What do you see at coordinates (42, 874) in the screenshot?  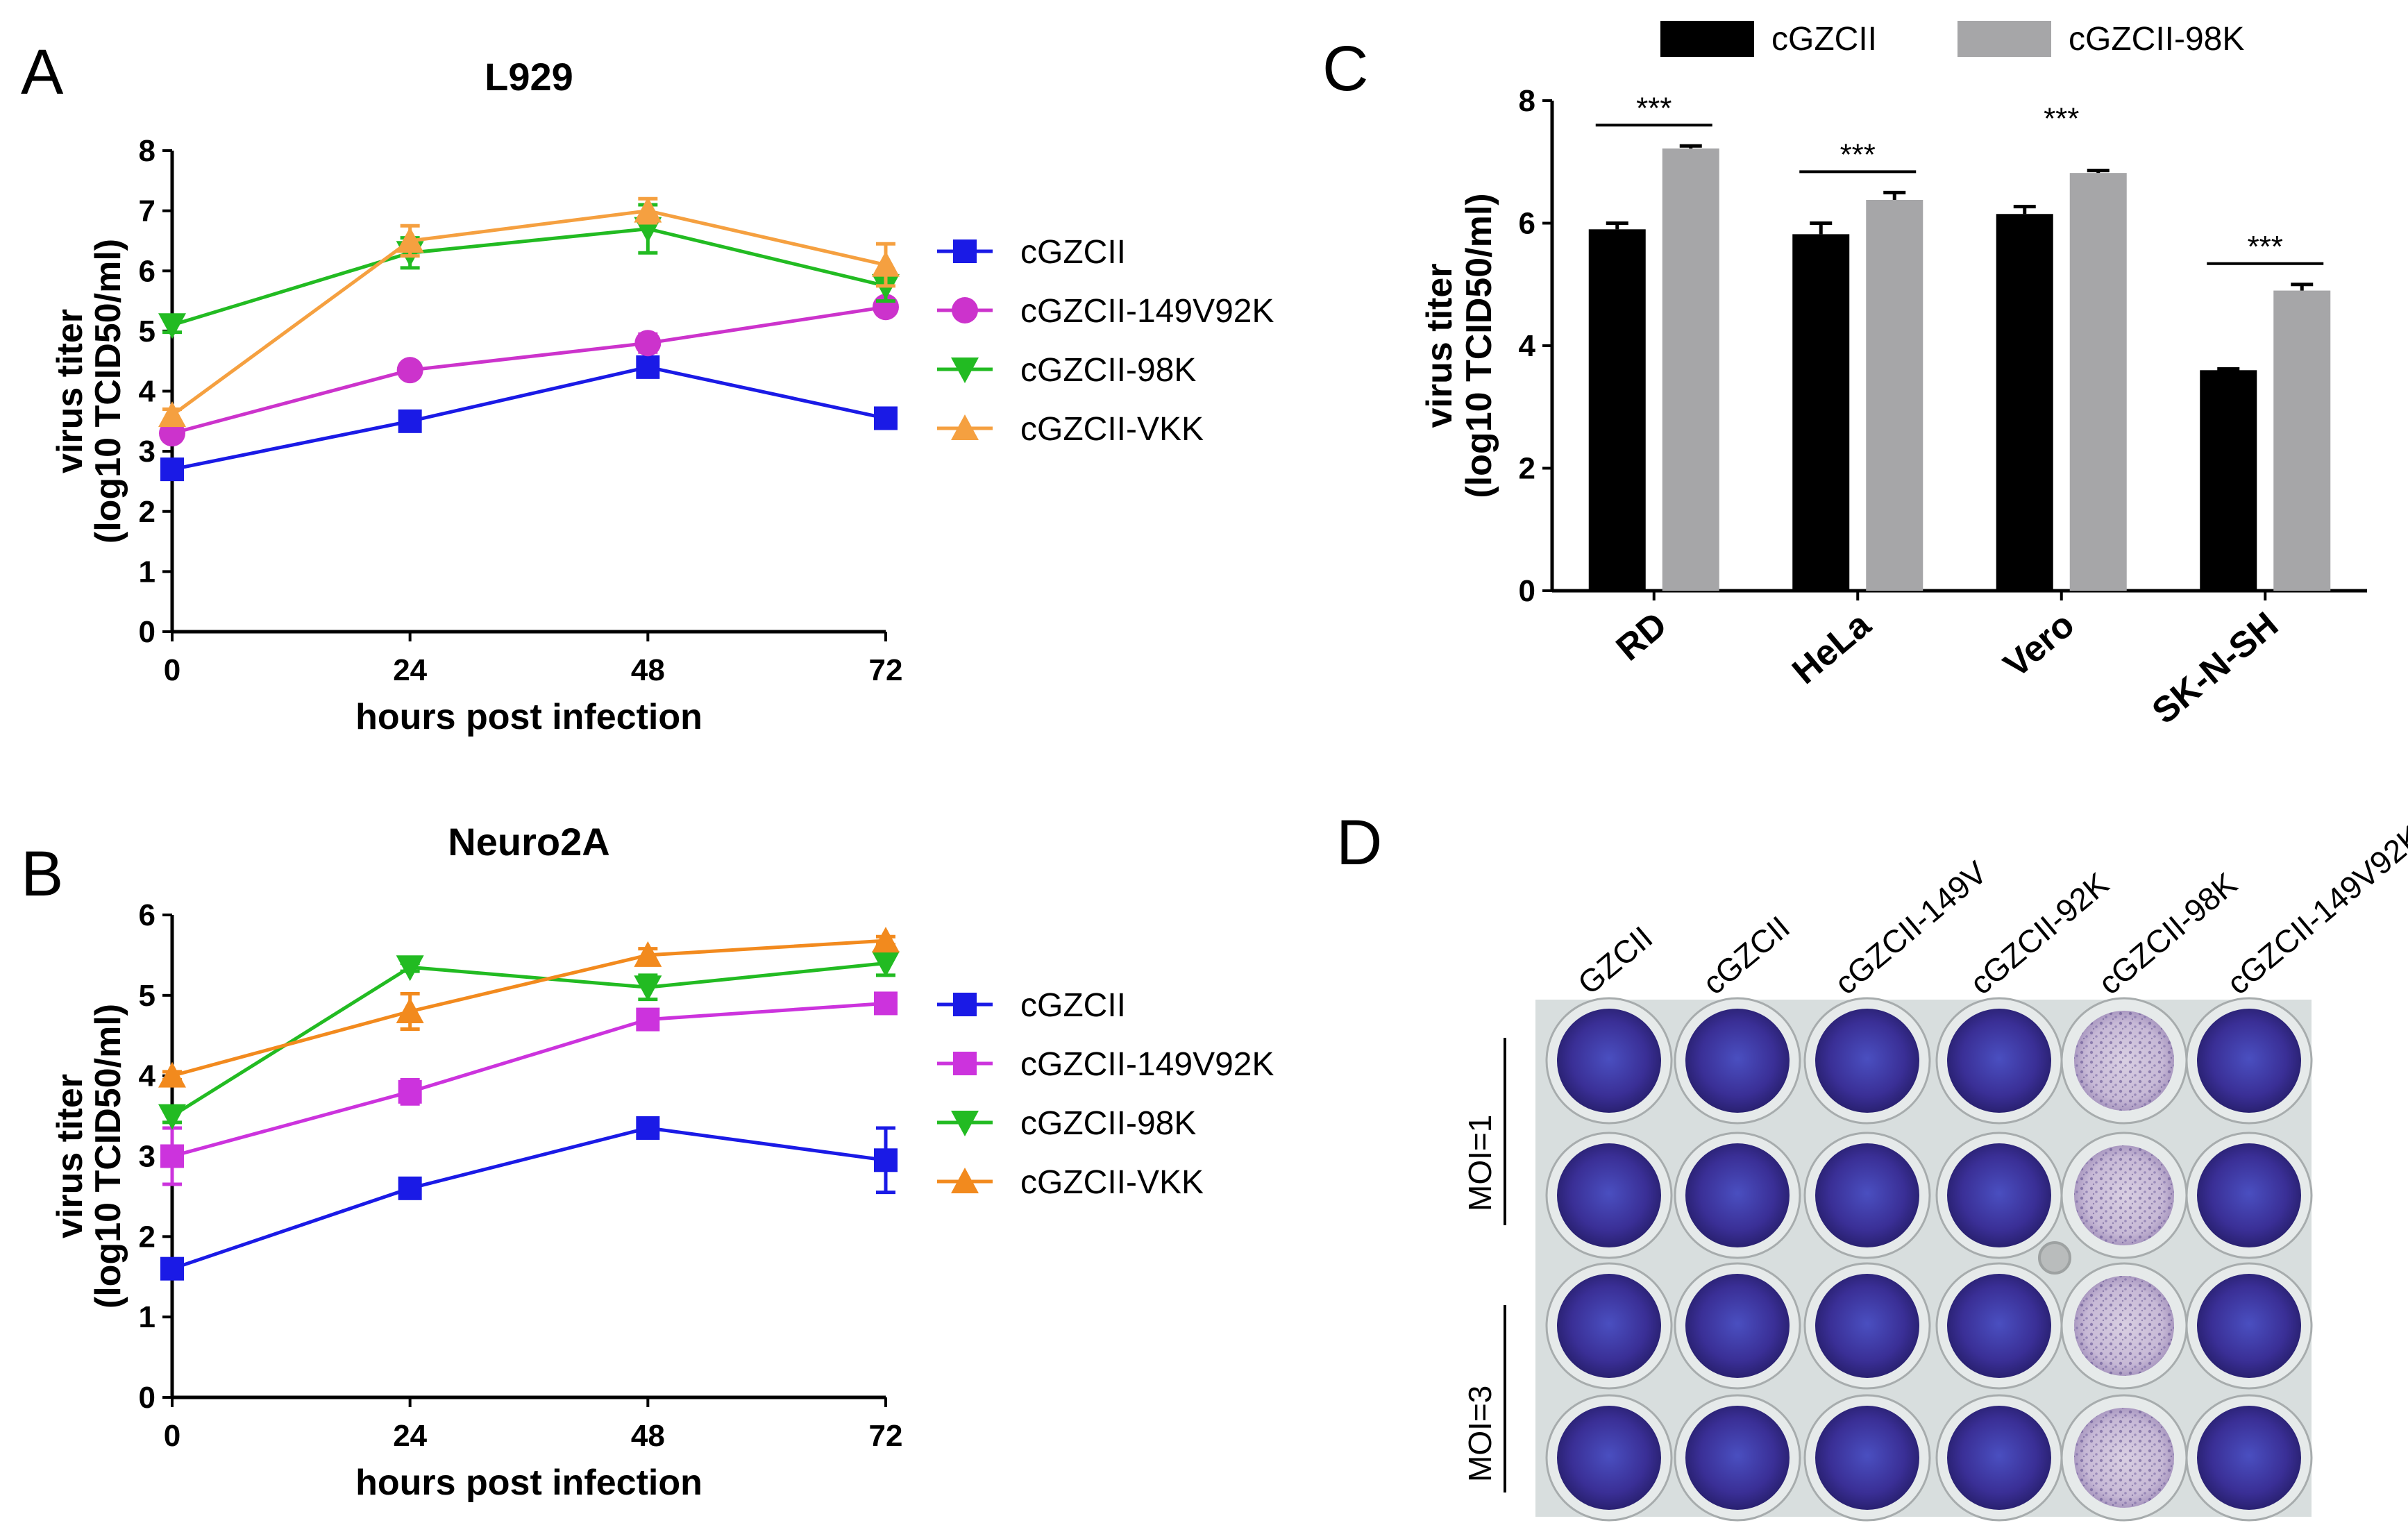 I see `panel-letter-b: B` at bounding box center [42, 874].